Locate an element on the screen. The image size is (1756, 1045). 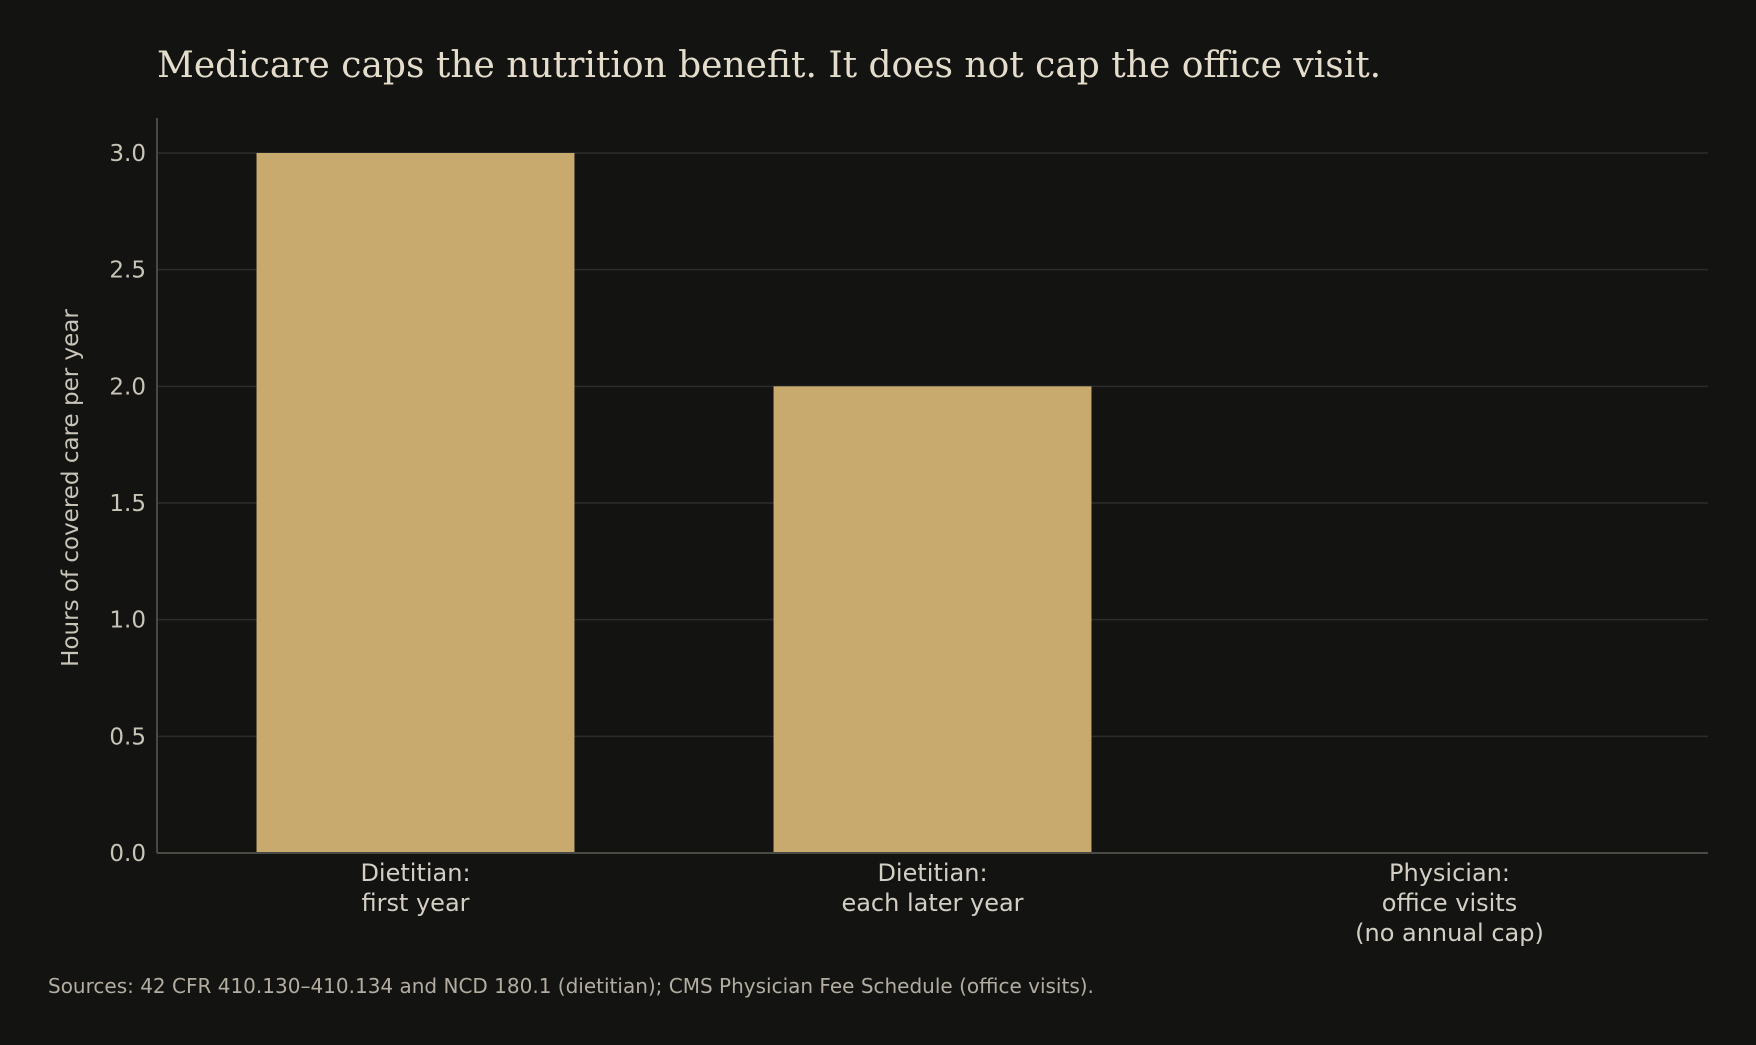
y-tick-labels: 0.0 0.5 1.0 1.5 2.0 2.5 3.0 is located at coordinates (127, 504).